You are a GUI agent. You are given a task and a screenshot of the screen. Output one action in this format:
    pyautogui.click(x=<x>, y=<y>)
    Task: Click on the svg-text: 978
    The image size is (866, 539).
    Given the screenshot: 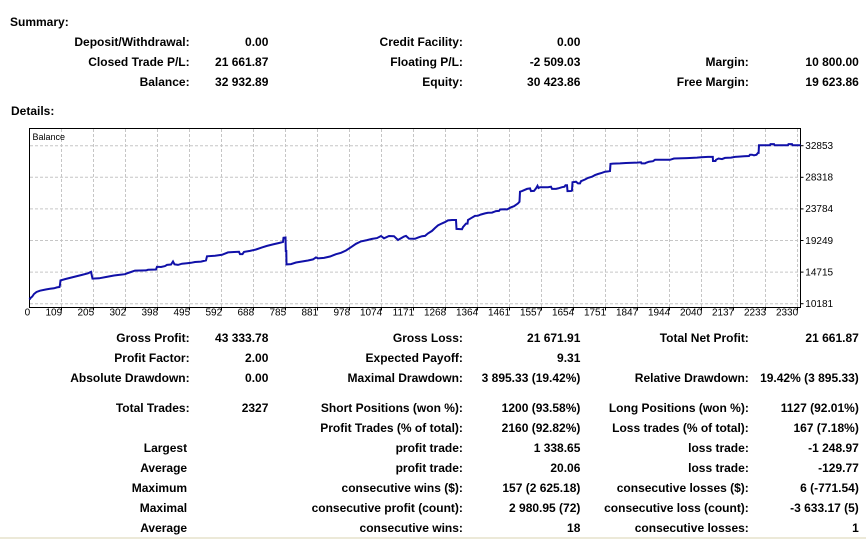 What is the action you would take?
    pyautogui.click(x=342, y=313)
    